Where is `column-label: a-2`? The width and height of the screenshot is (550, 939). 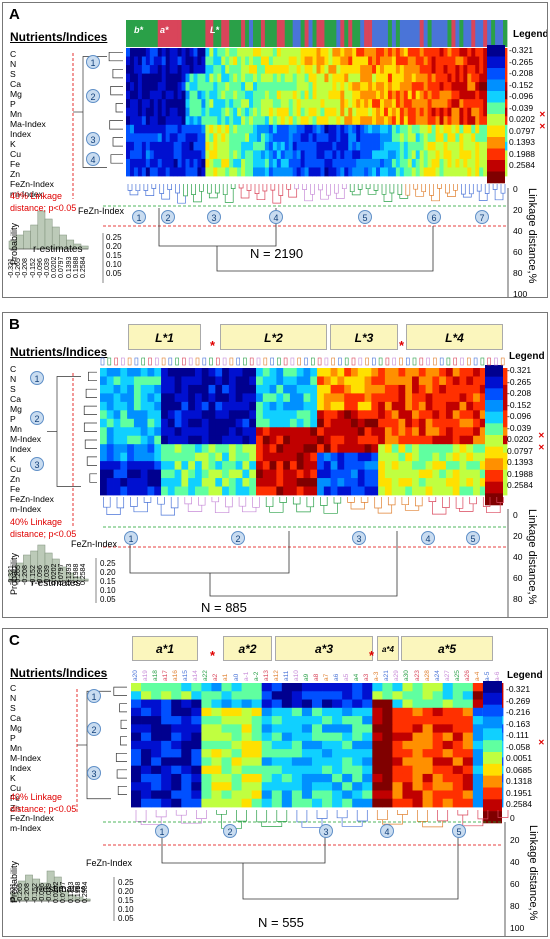
column-label: a-2 is located at coordinates (256, 676).